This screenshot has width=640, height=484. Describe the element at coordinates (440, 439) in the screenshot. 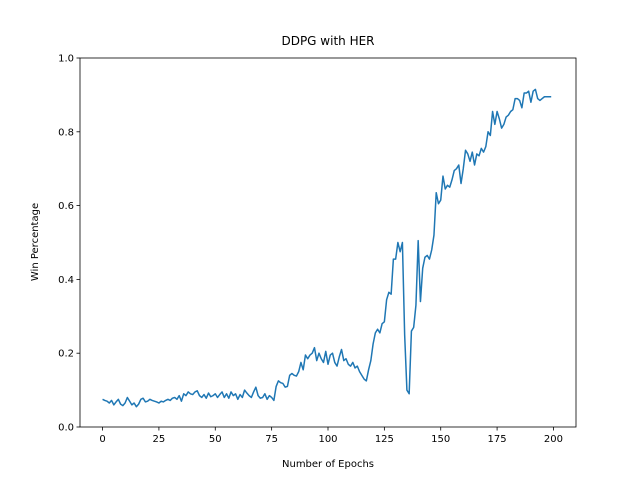

I see `x-tick-label: 150` at that location.